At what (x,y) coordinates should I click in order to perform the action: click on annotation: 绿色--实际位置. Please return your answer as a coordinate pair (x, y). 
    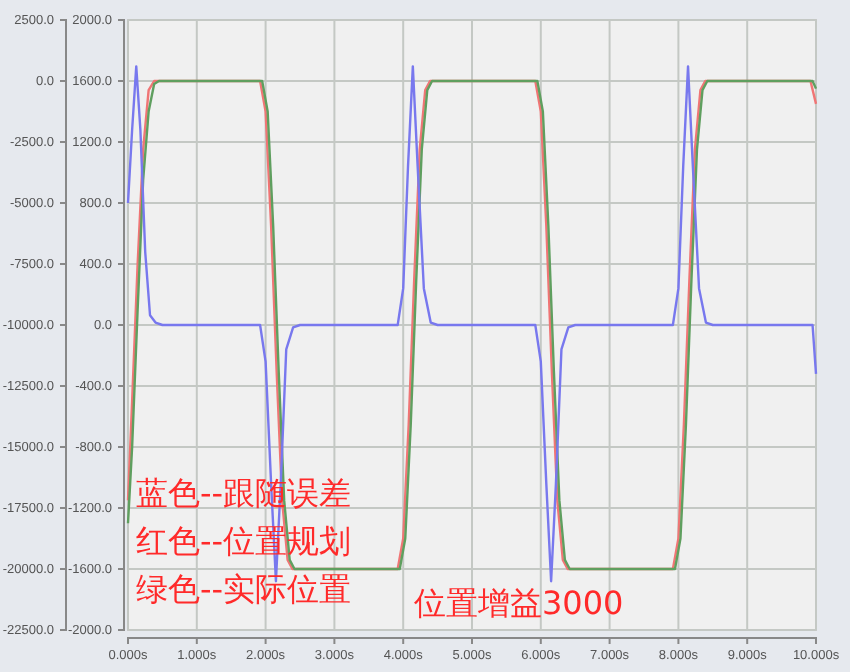
    Looking at the image, I should click on (244, 589).